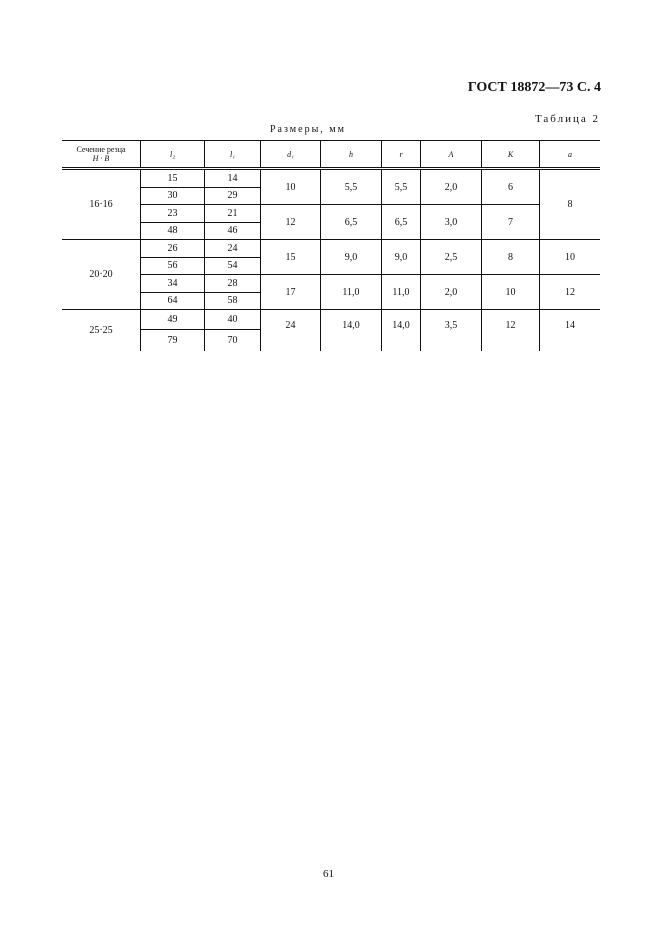 The image size is (661, 936). I want to click on col-A: A, so click(451, 155).